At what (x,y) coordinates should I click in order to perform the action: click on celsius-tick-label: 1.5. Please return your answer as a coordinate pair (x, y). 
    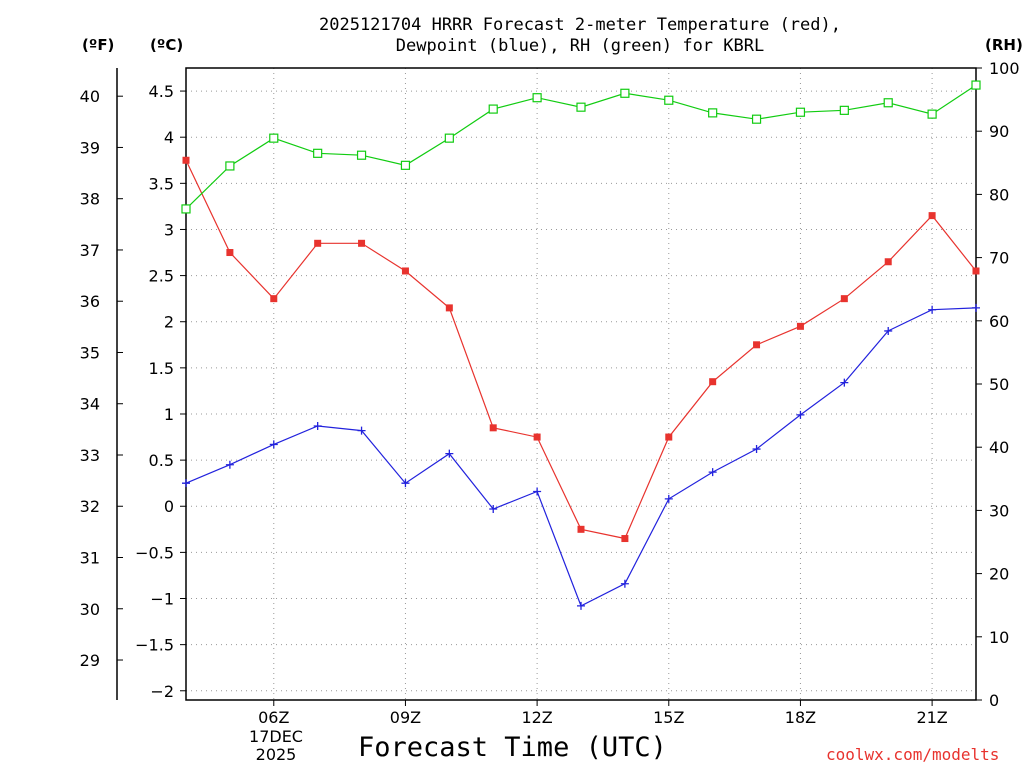
    Looking at the image, I should click on (161, 368).